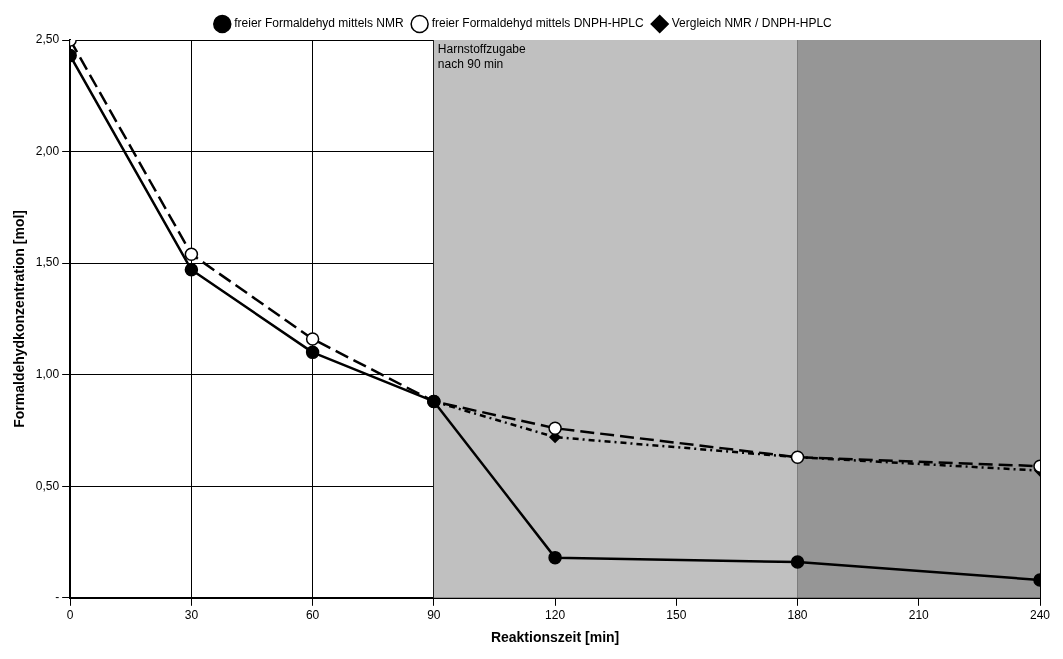 This screenshot has width=1063, height=659. What do you see at coordinates (191, 615) in the screenshot?
I see `x-tick-label: 30` at bounding box center [191, 615].